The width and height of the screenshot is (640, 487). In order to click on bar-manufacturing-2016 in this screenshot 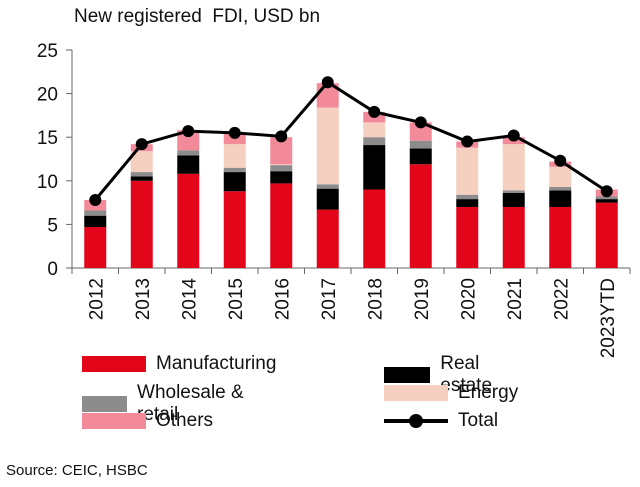, I will do `click(281, 225)`.